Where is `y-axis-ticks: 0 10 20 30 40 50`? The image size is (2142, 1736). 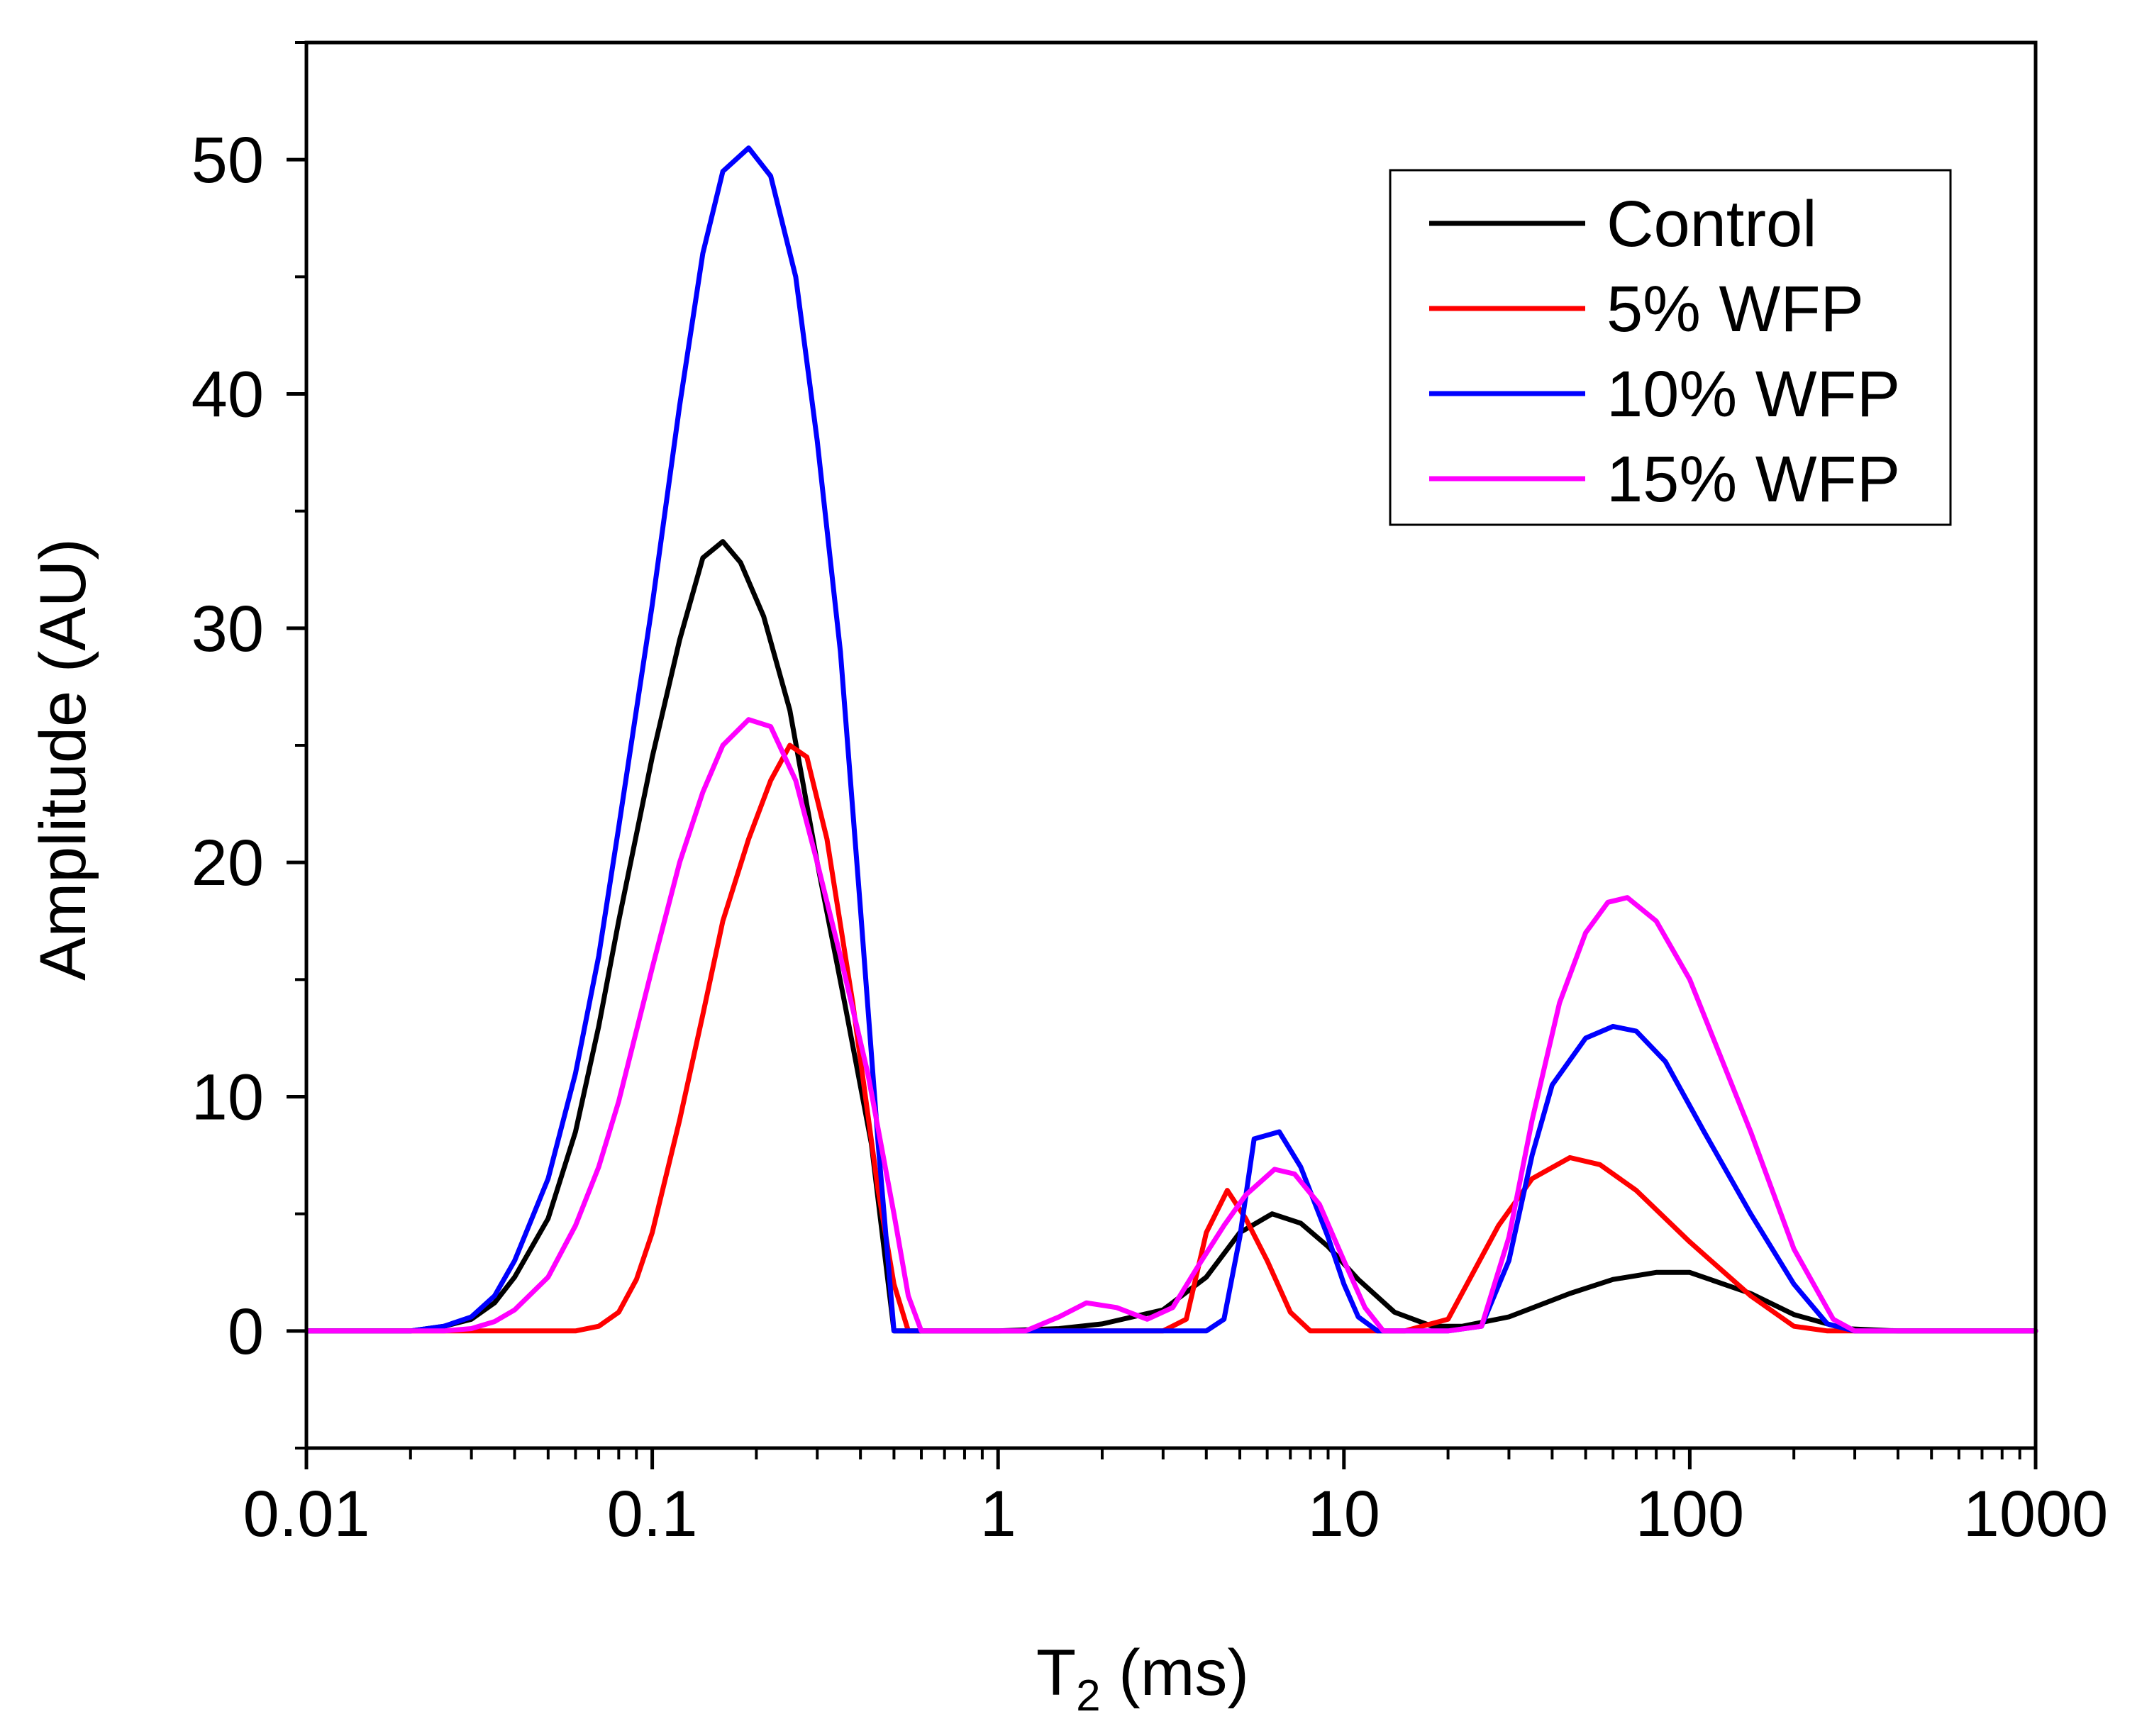
y-axis-ticks: 0 10 20 30 40 50 is located at coordinates (249, 745).